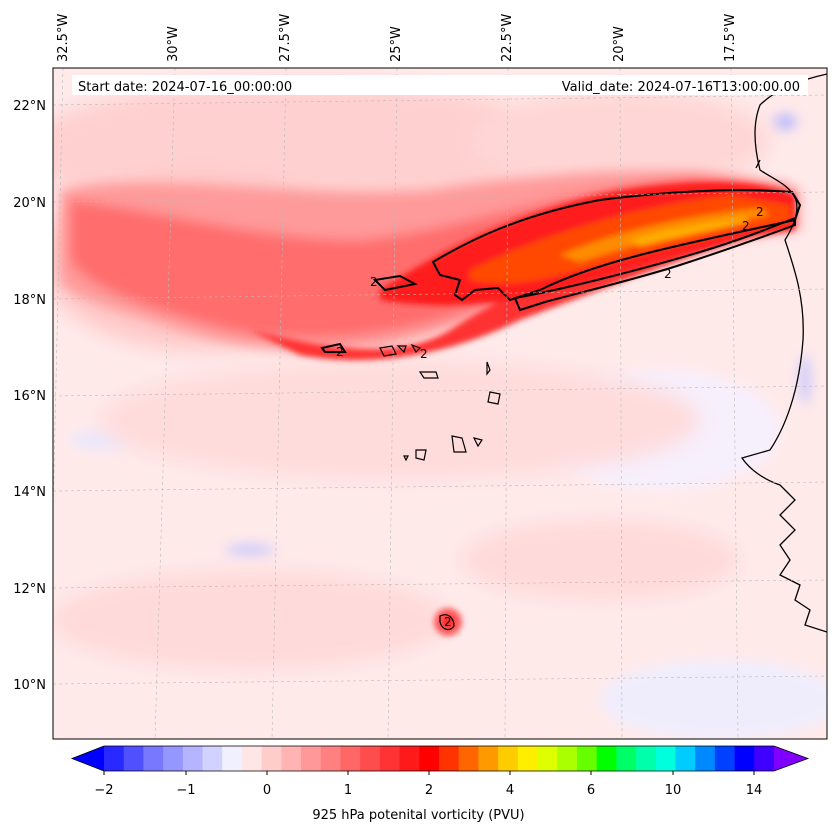  What do you see at coordinates (440, 487) in the screenshot?
I see `cape-verde-islands` at bounding box center [440, 487].